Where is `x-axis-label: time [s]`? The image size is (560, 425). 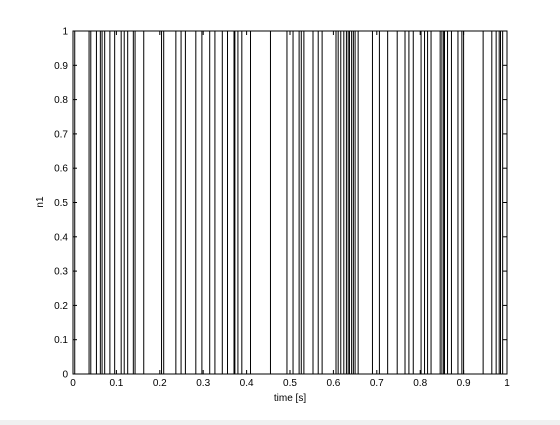 x-axis-label: time [s] is located at coordinates (290, 398).